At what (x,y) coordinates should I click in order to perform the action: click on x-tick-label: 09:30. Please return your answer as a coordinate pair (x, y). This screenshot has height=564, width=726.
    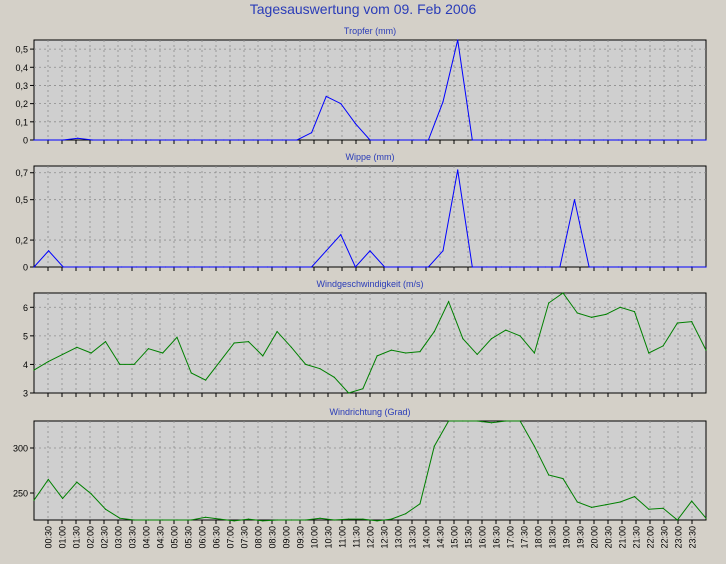
    Looking at the image, I should click on (301, 537).